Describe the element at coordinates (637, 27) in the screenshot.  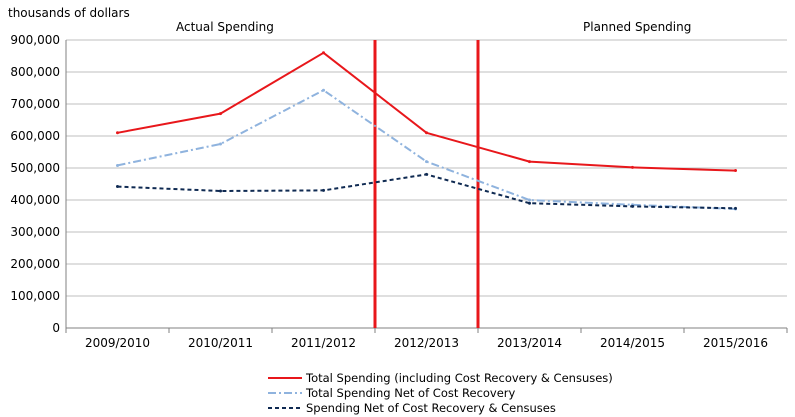
I see `planned-spending-label: Planned Spending` at that location.